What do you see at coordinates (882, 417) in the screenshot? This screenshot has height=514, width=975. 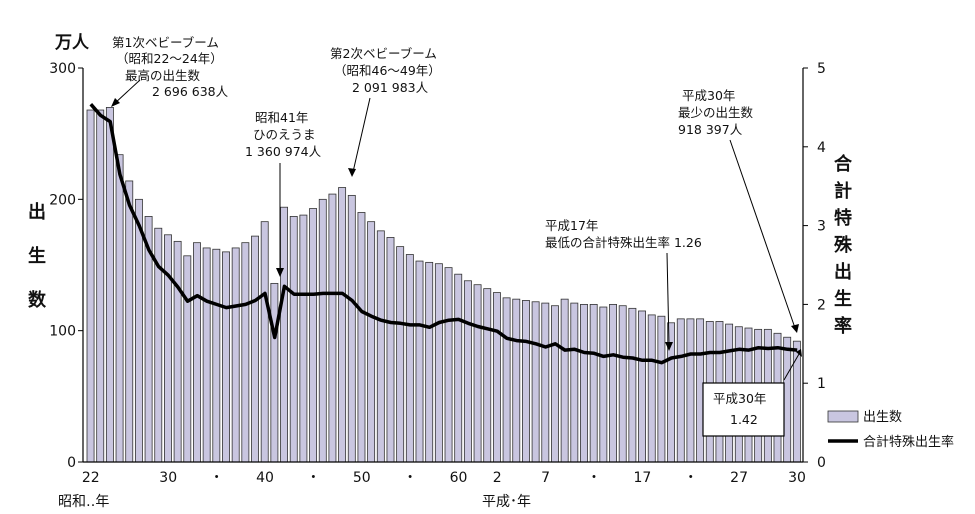 I see `legend-bar-label: 出生数` at bounding box center [882, 417].